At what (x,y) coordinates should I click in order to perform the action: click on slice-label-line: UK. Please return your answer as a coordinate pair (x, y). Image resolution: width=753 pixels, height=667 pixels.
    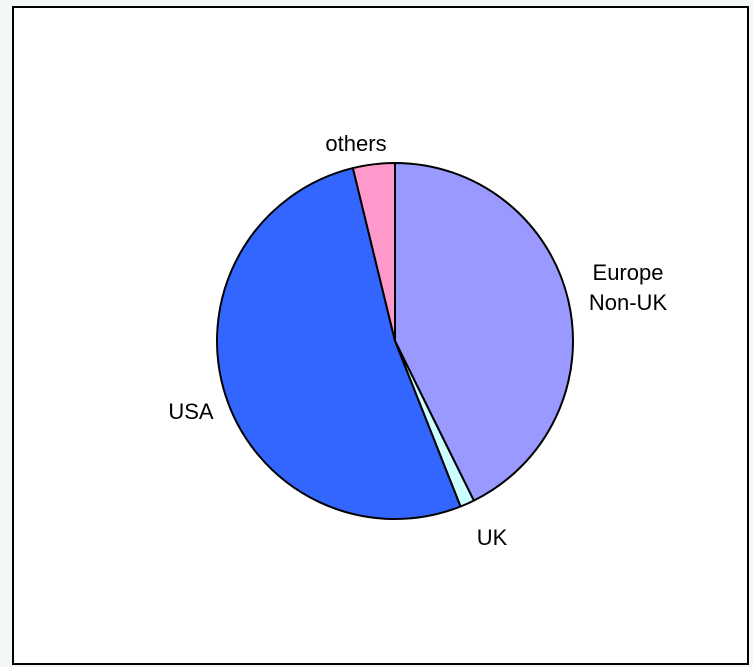
    Looking at the image, I should click on (492, 537).